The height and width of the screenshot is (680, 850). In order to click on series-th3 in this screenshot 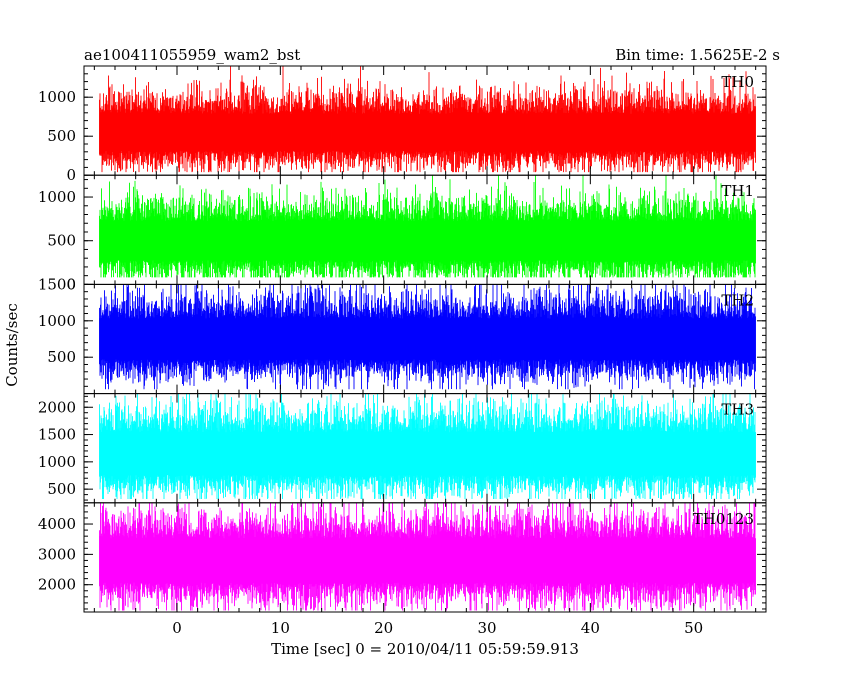, I will do `click(427, 446)`.